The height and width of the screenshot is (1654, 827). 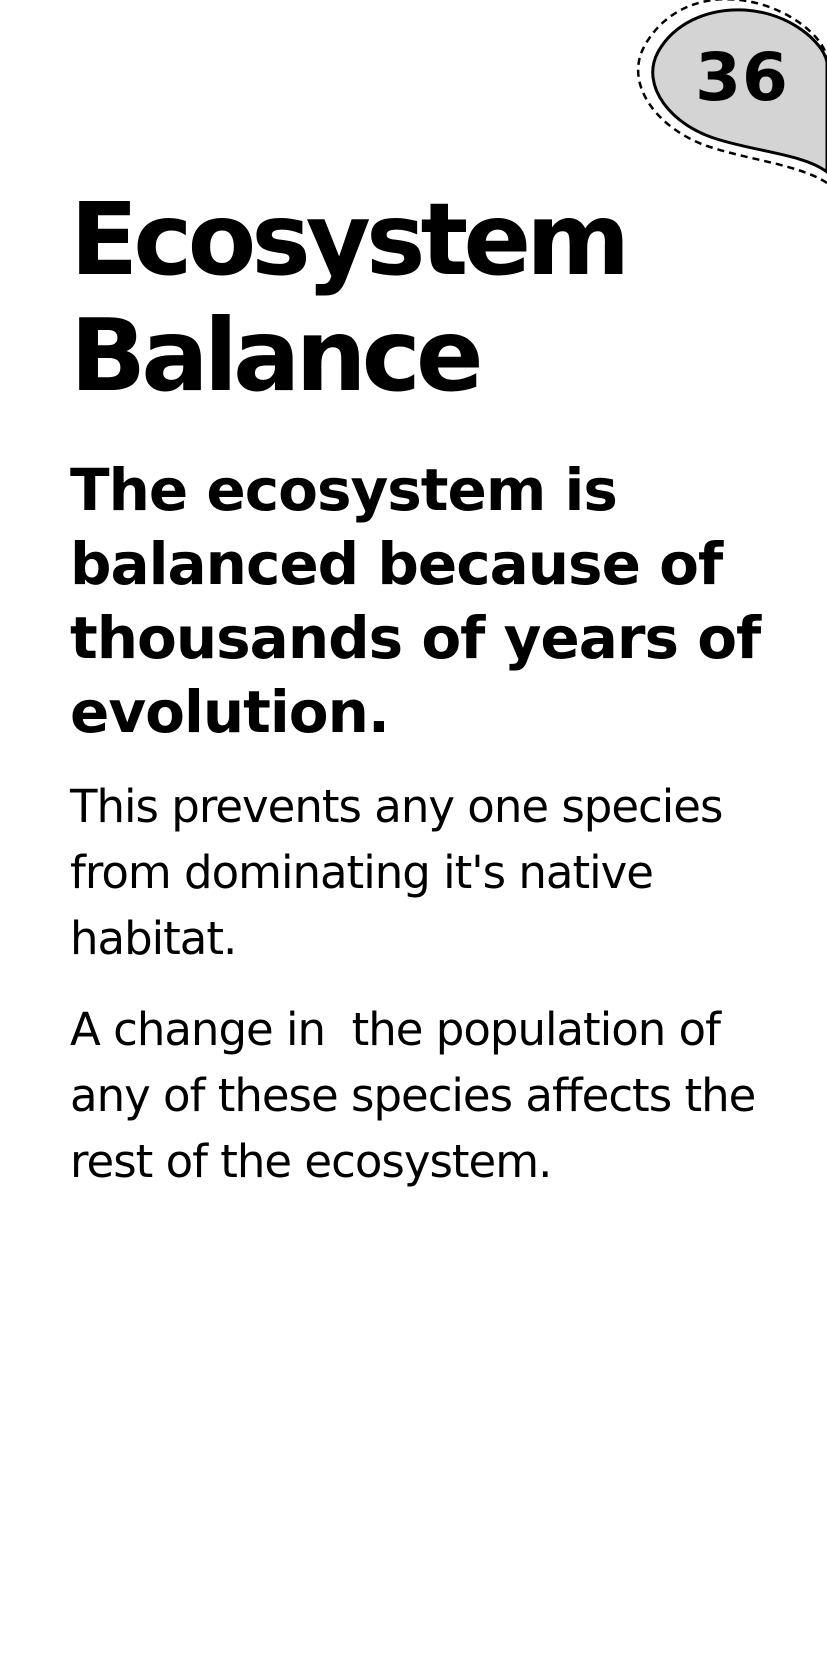 I want to click on page-number-badge: 36, so click(x=731, y=92).